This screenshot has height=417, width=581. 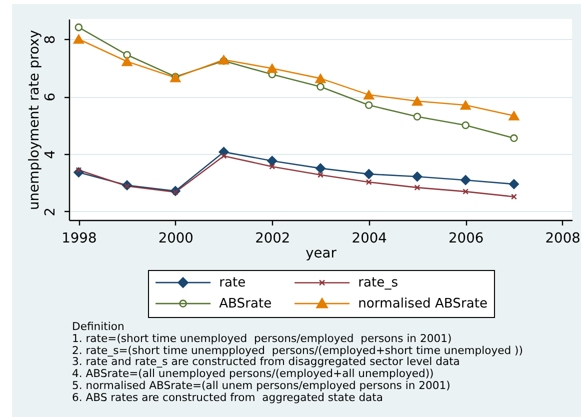 I want to click on x-tick-label: 1998, so click(x=79, y=238).